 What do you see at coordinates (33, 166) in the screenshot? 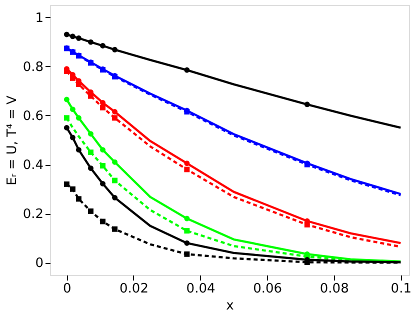
I see `y-tick-label: 0.4` at bounding box center [33, 166].